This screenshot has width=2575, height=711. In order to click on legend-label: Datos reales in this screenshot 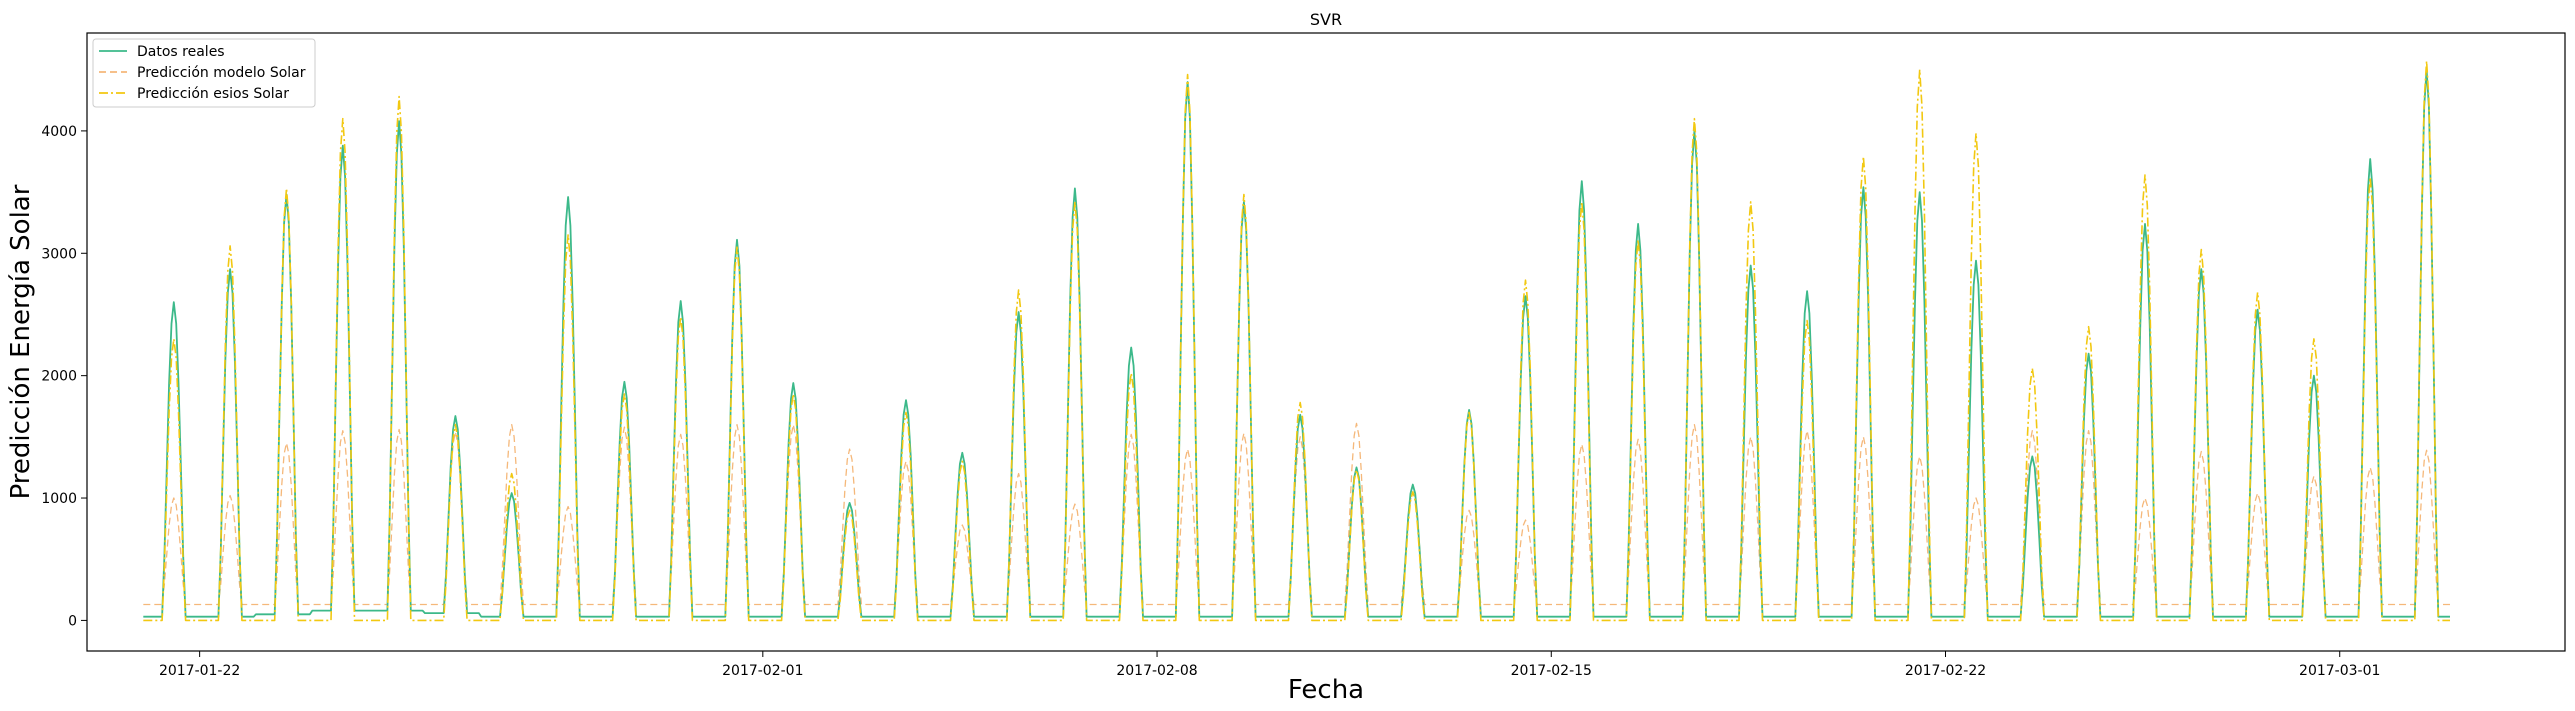, I will do `click(181, 52)`.